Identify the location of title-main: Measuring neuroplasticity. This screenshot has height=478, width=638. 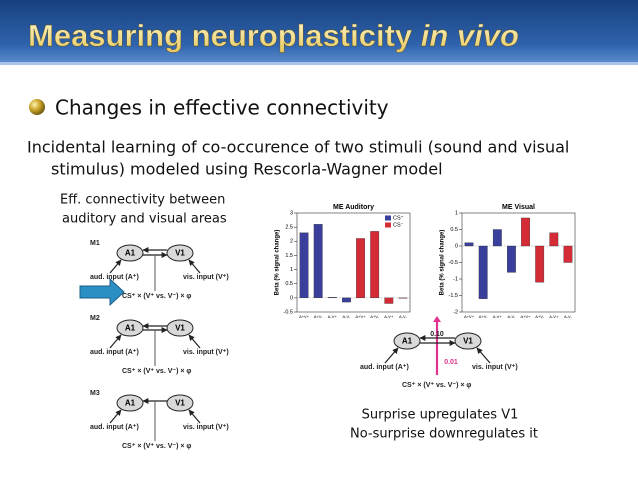
(220, 35).